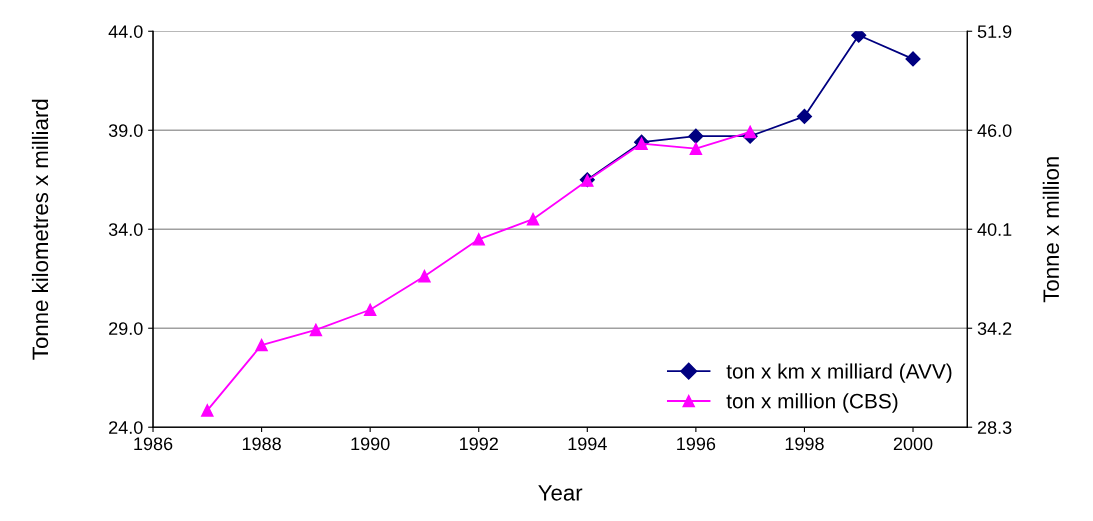 The width and height of the screenshot is (1093, 521). I want to click on y2-axis-title: Tonne x million, so click(1051, 230).